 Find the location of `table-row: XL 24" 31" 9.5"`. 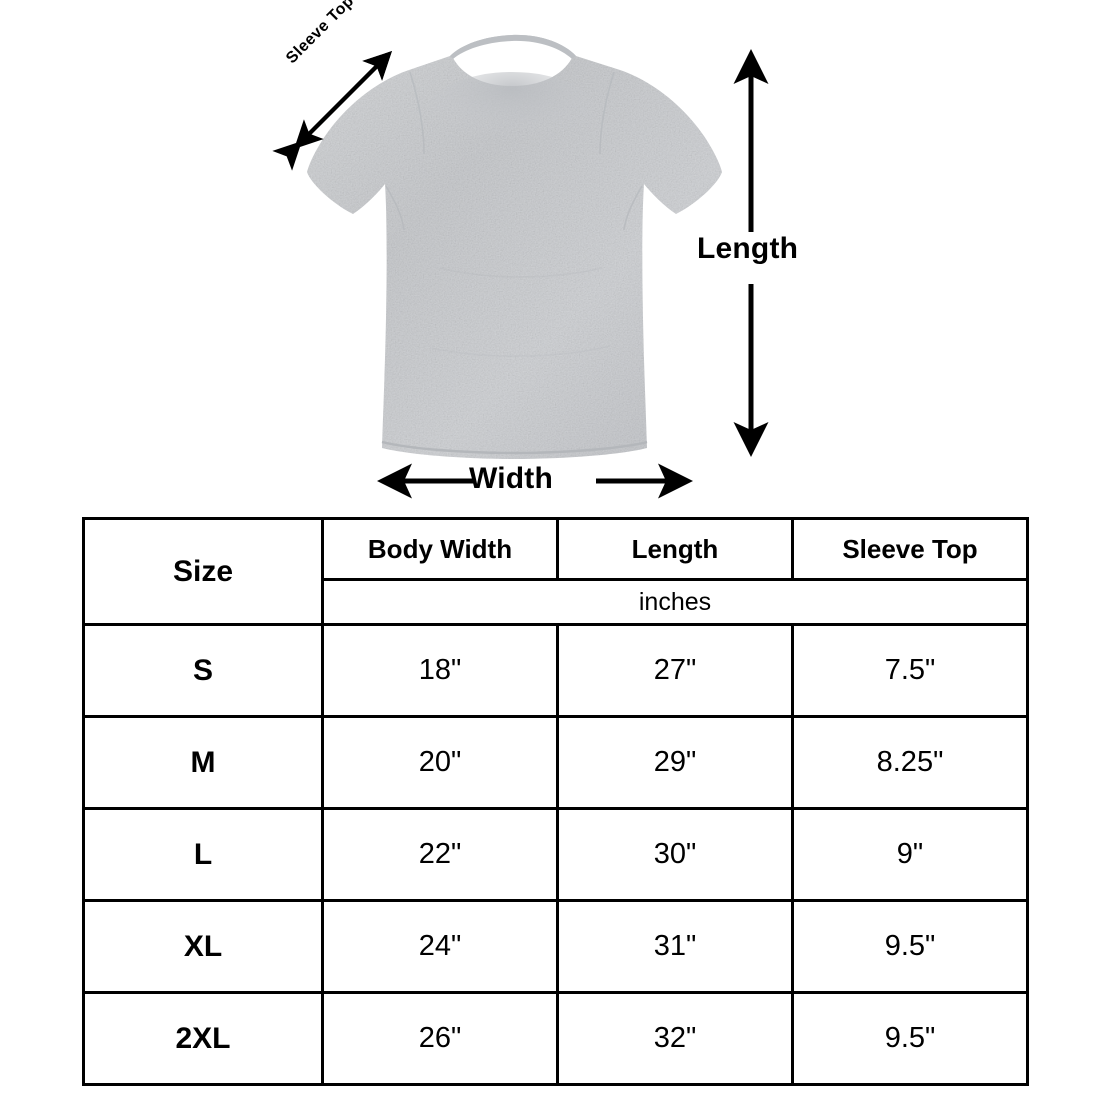

table-row: XL 24" 31" 9.5" is located at coordinates (555, 946).